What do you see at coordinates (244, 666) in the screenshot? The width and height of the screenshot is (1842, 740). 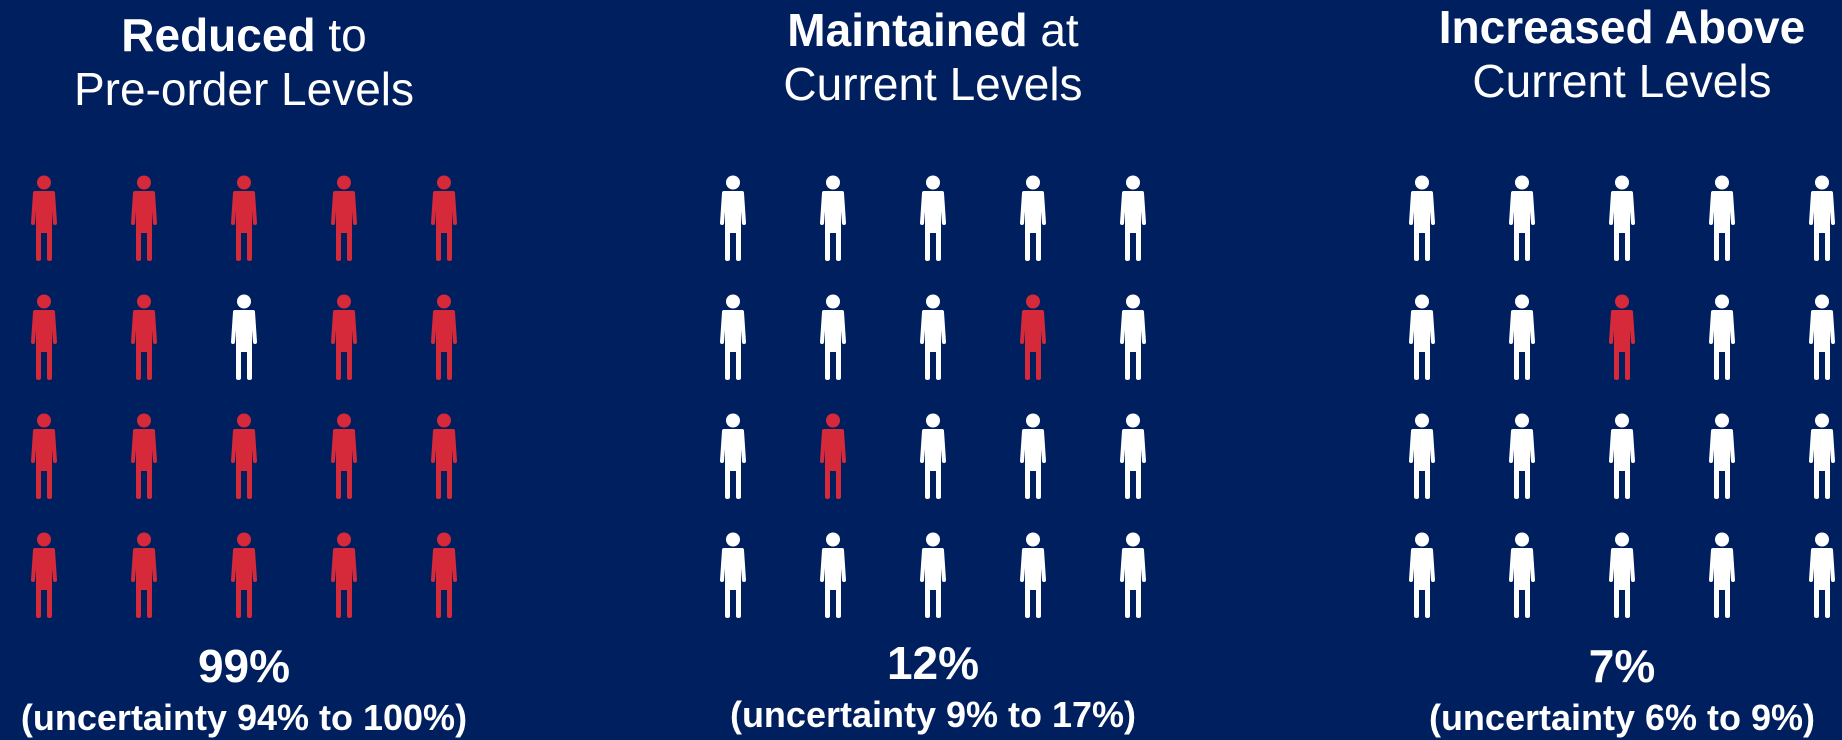 I see `percent-value: 99%` at bounding box center [244, 666].